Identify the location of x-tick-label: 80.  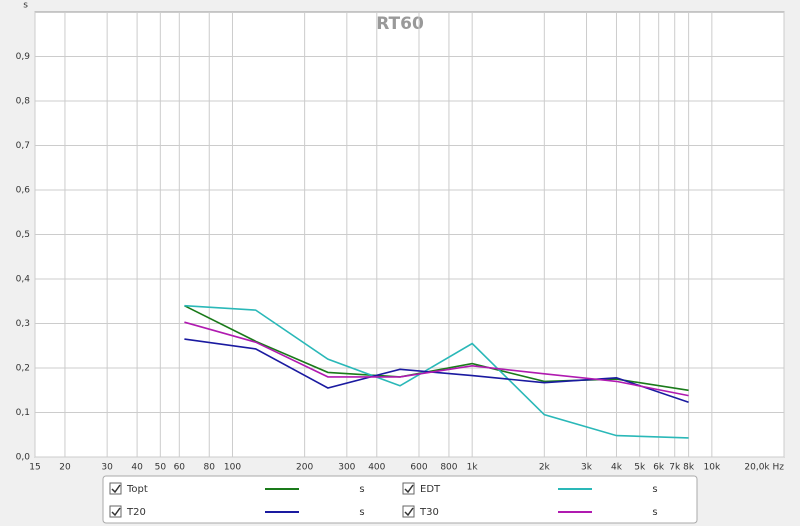
(210, 468).